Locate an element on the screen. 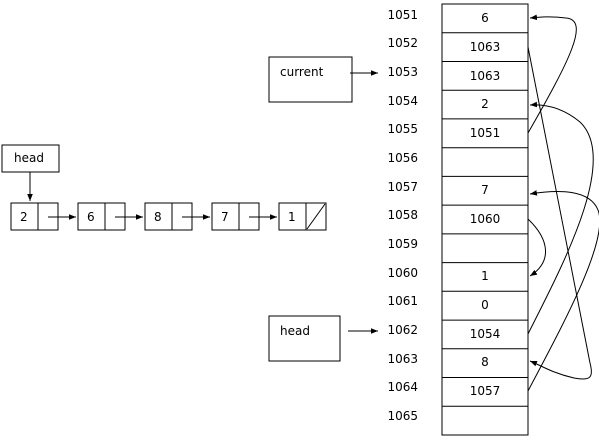 This screenshot has width=599, height=443. list-node-value: 8 is located at coordinates (158, 217).